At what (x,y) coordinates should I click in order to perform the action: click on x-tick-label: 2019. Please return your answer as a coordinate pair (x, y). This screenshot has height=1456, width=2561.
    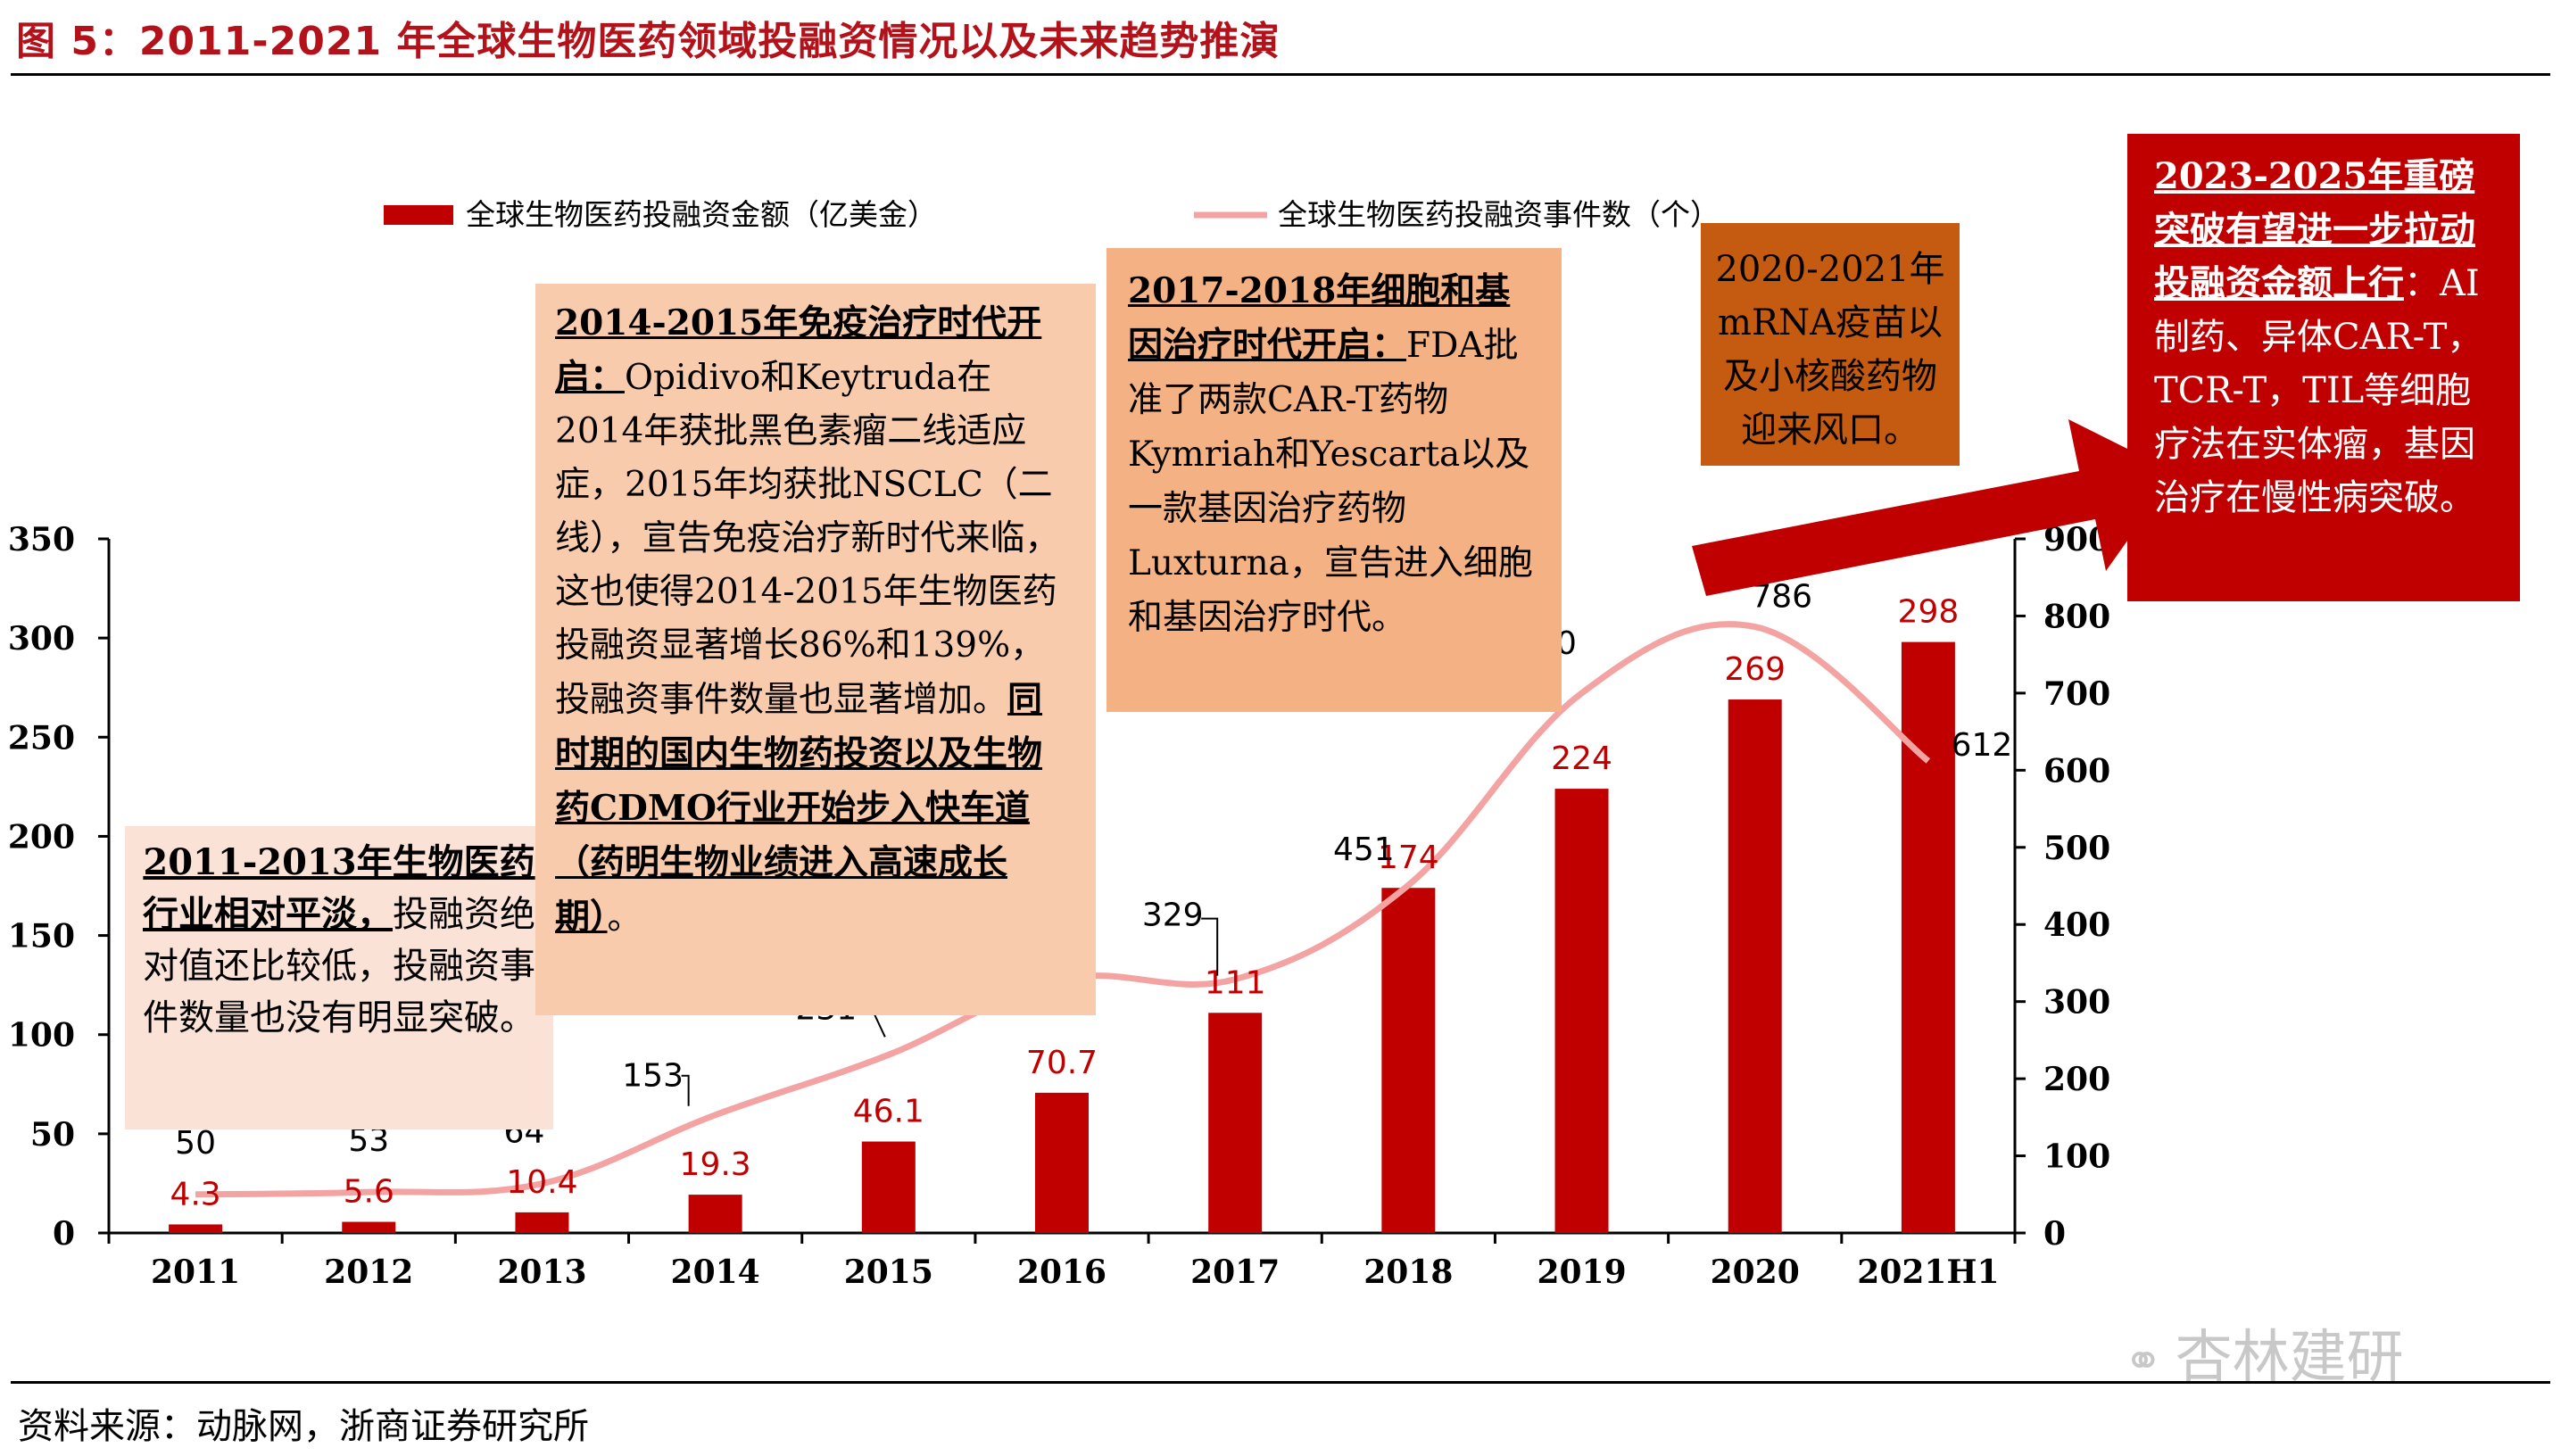
    Looking at the image, I should click on (1581, 1272).